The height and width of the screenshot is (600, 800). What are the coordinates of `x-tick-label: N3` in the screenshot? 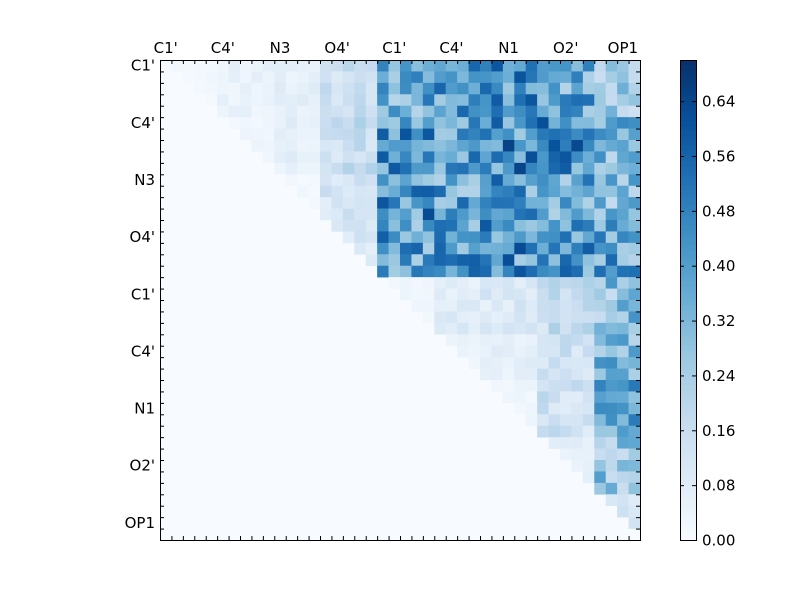 It's located at (280, 48).